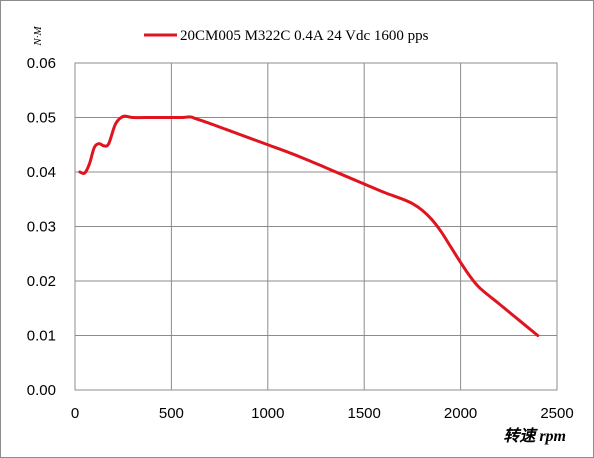  What do you see at coordinates (41, 63) in the screenshot?
I see `y-tick-label: 0.06` at bounding box center [41, 63].